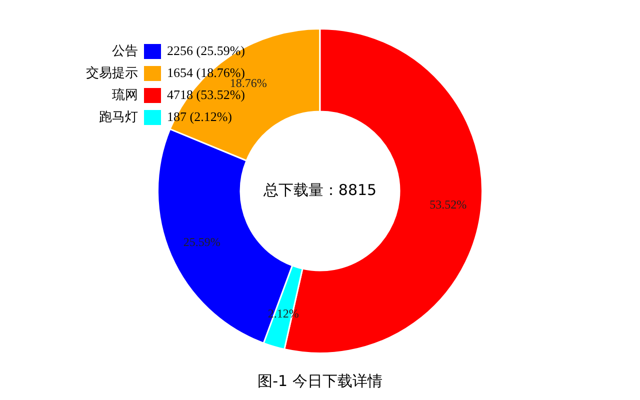 This screenshot has width=640, height=400. Describe the element at coordinates (111, 73) in the screenshot. I see `legend-label: 交易提示` at that location.